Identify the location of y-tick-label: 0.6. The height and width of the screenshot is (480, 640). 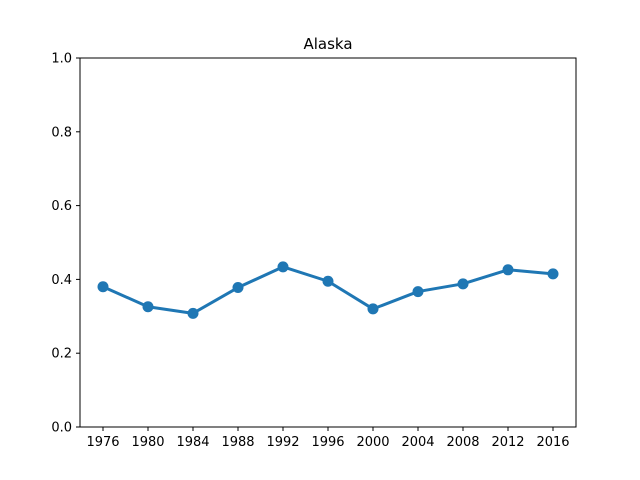
(61, 206).